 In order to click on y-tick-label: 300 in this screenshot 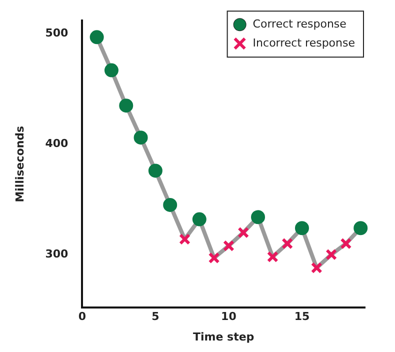, I will do `click(56, 253)`.